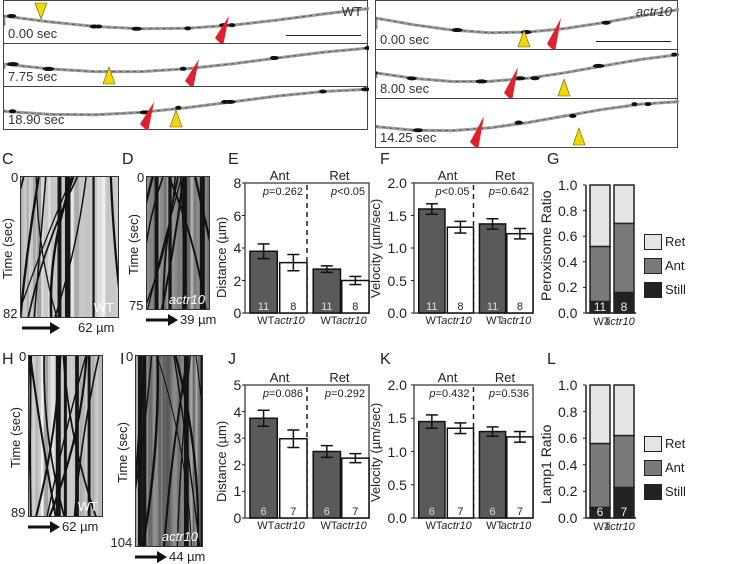  I want to click on panel-i-y-start: 0, so click(130, 356).